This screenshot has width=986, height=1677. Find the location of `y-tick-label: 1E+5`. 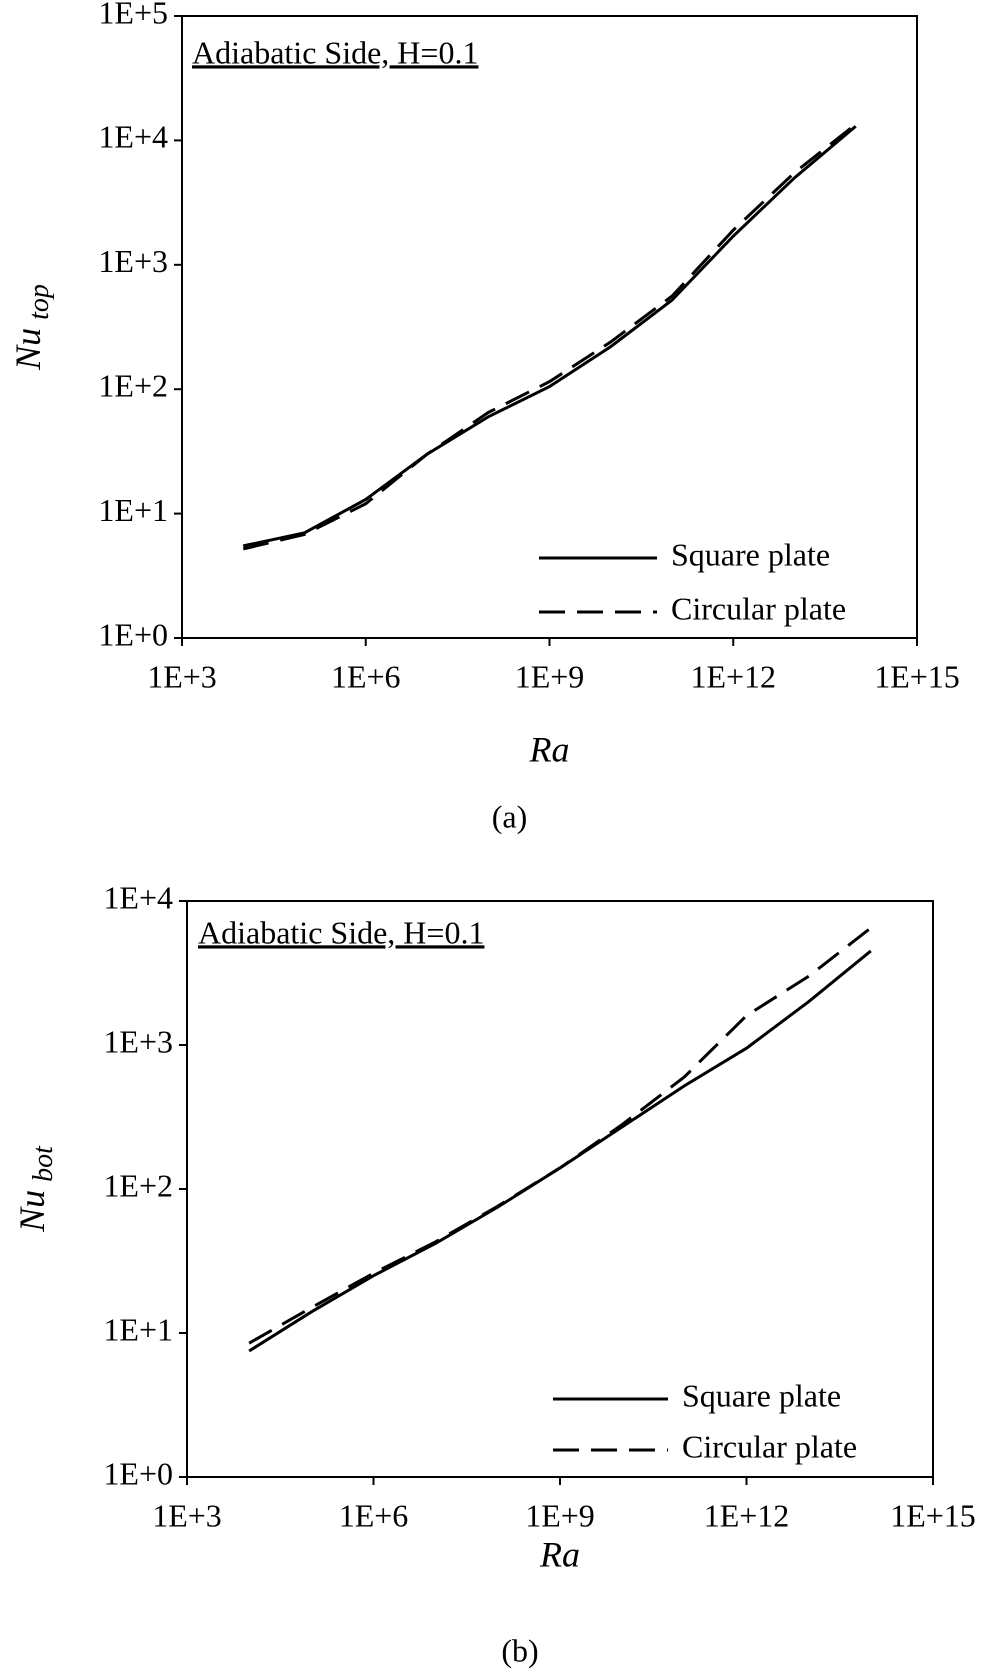

y-tick-label: 1E+5 is located at coordinates (133, 15).